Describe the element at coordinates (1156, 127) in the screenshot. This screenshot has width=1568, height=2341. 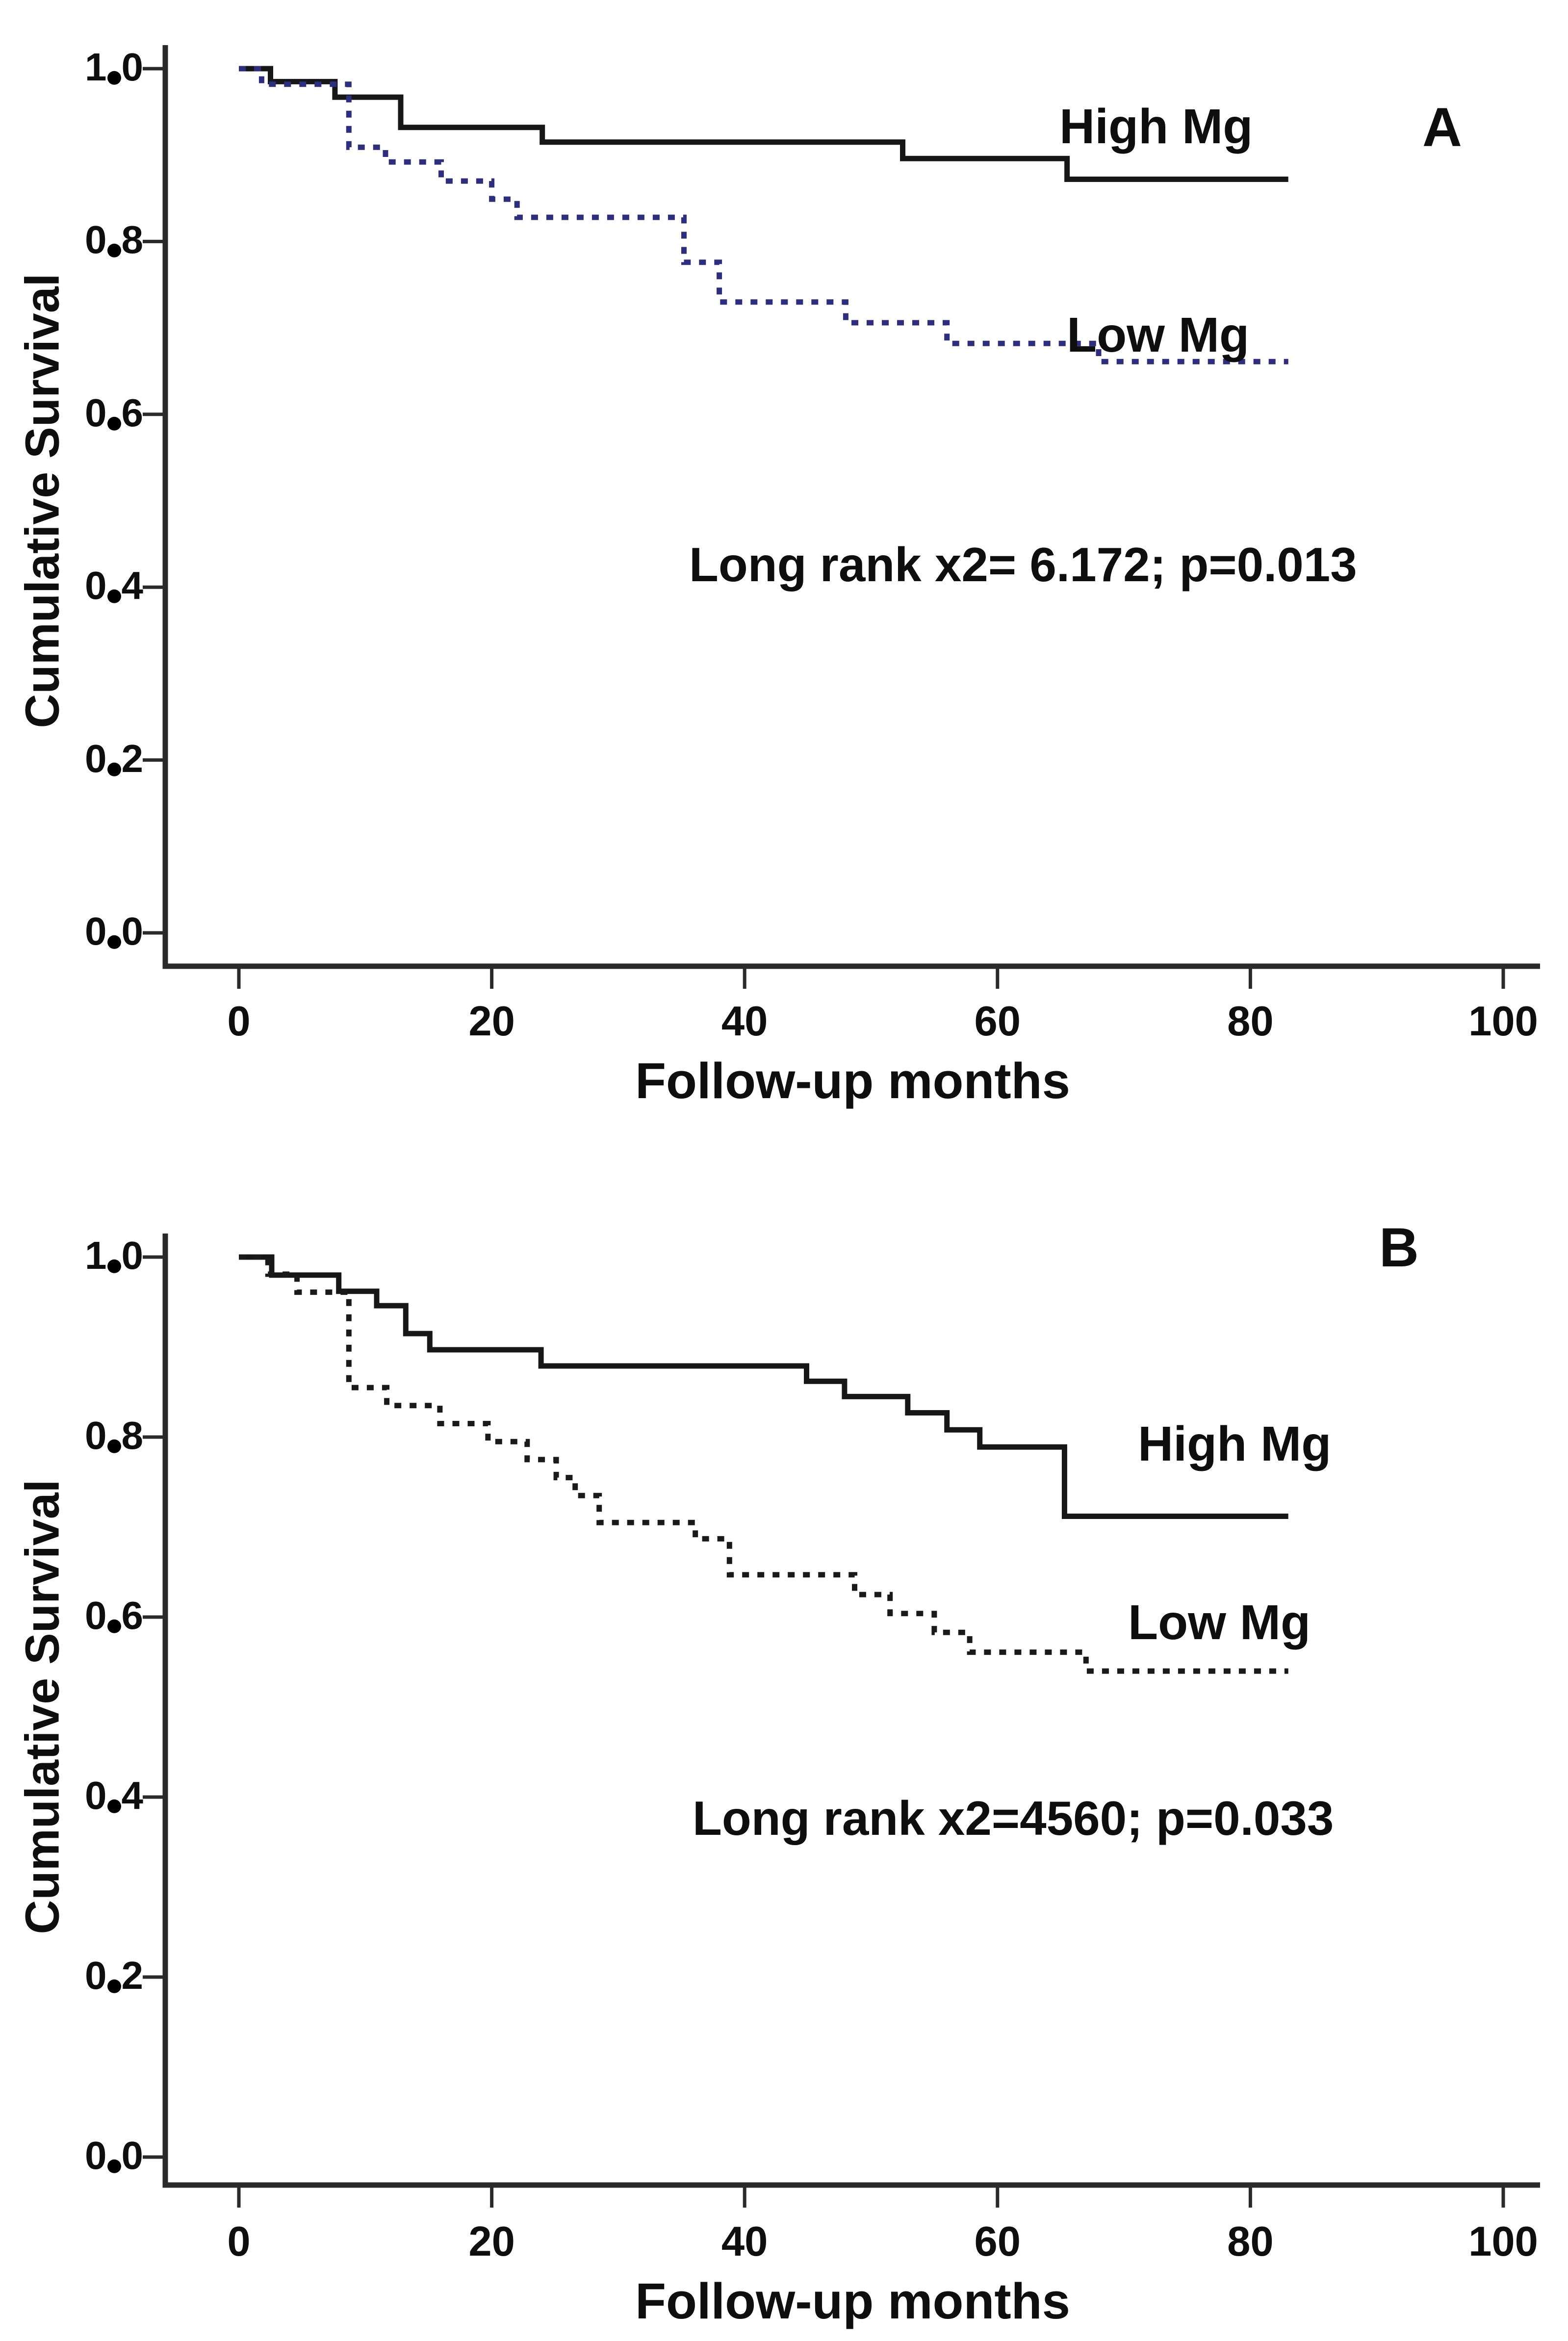
I see `series-label-high-mg-panel-a: High Mg` at that location.